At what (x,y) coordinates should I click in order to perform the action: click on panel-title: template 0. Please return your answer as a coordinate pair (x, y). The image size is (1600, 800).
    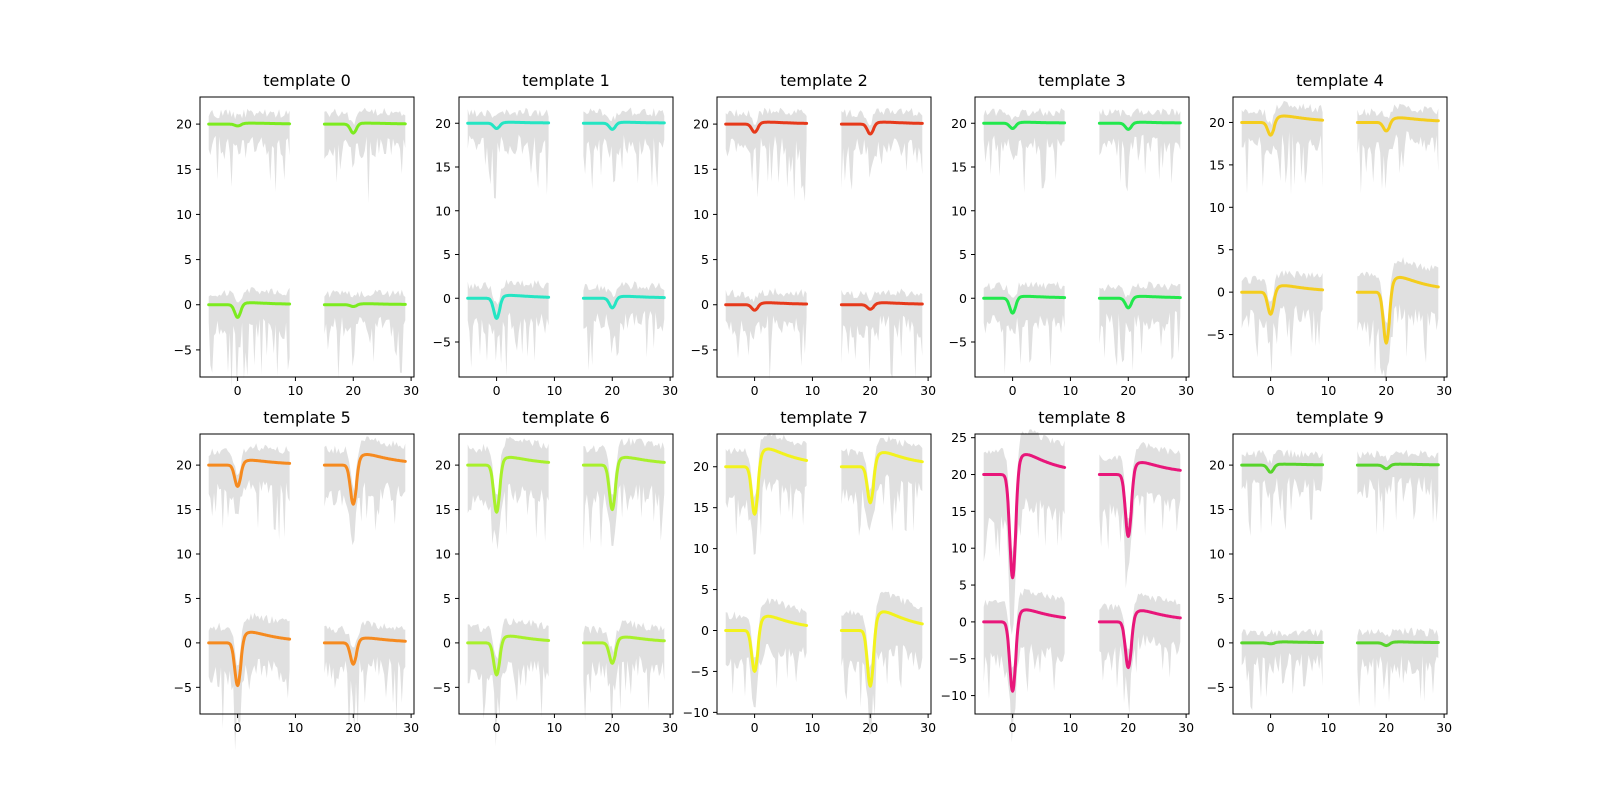
    Looking at the image, I should click on (307, 80).